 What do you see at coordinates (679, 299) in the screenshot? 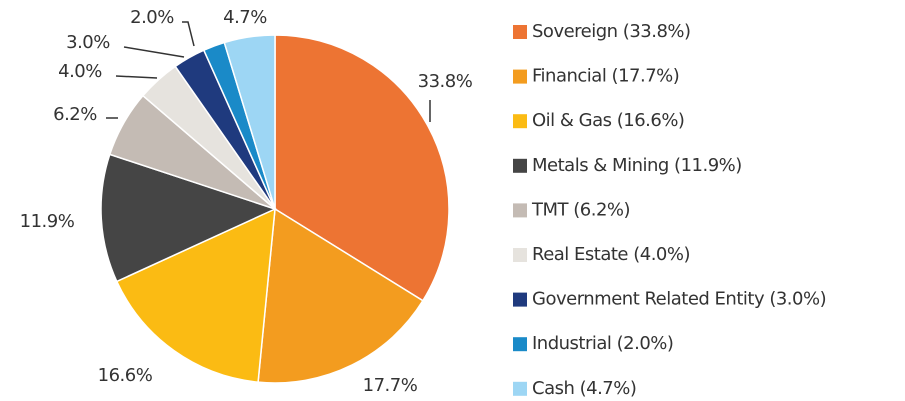
I see `legend-label: Government Related Entity (3.0%)` at bounding box center [679, 299].